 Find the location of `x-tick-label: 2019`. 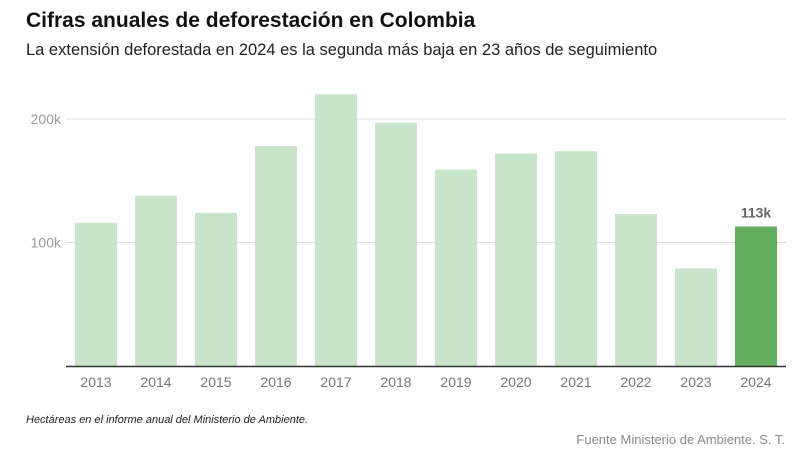

x-tick-label: 2019 is located at coordinates (455, 382).